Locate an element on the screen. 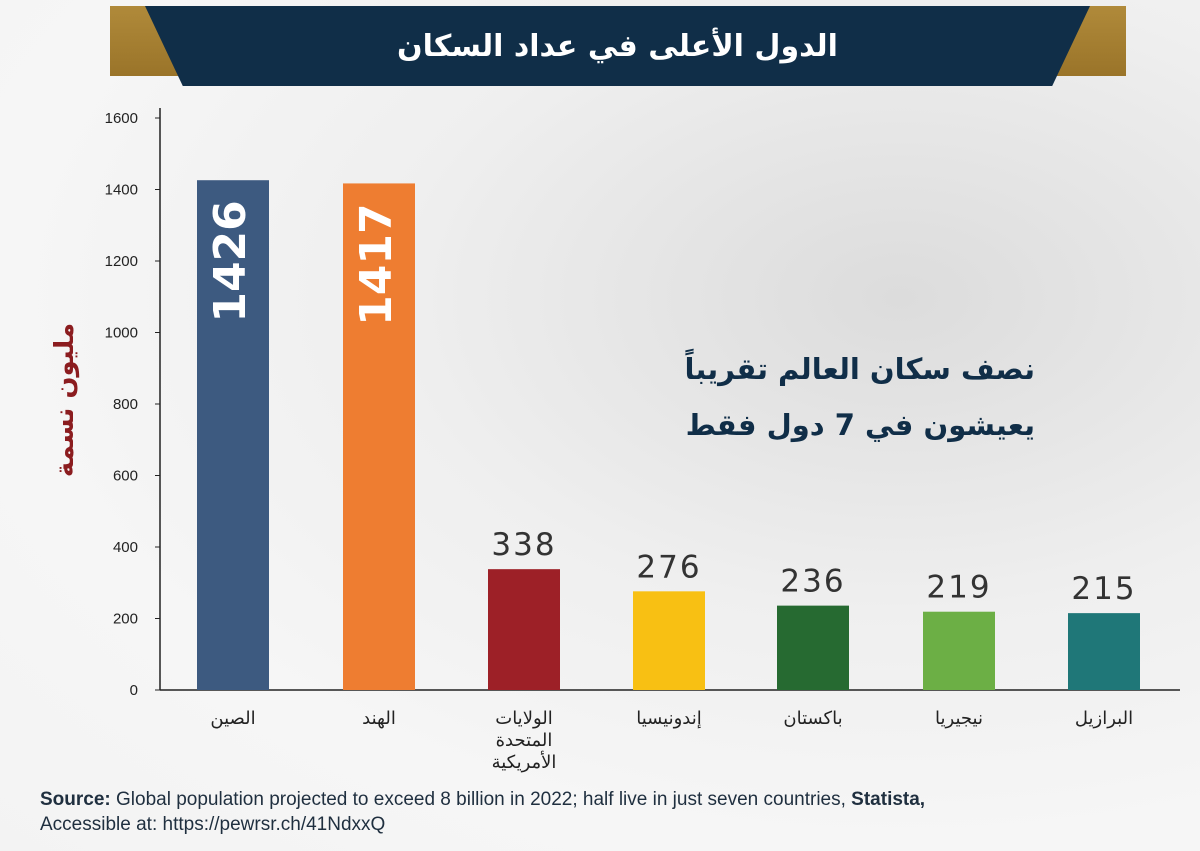 The width and height of the screenshot is (1200, 851). source-publisher: Statista, is located at coordinates (888, 799).